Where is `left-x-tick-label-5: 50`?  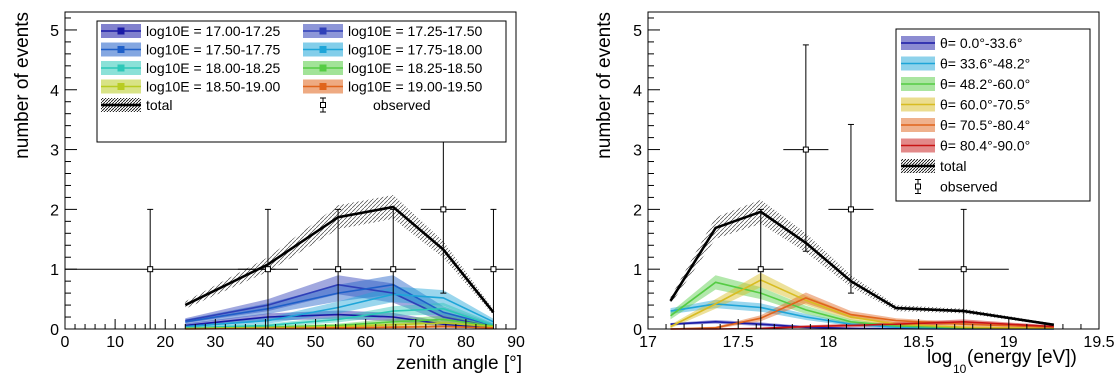 left-x-tick-label-5: 50 is located at coordinates (316, 342).